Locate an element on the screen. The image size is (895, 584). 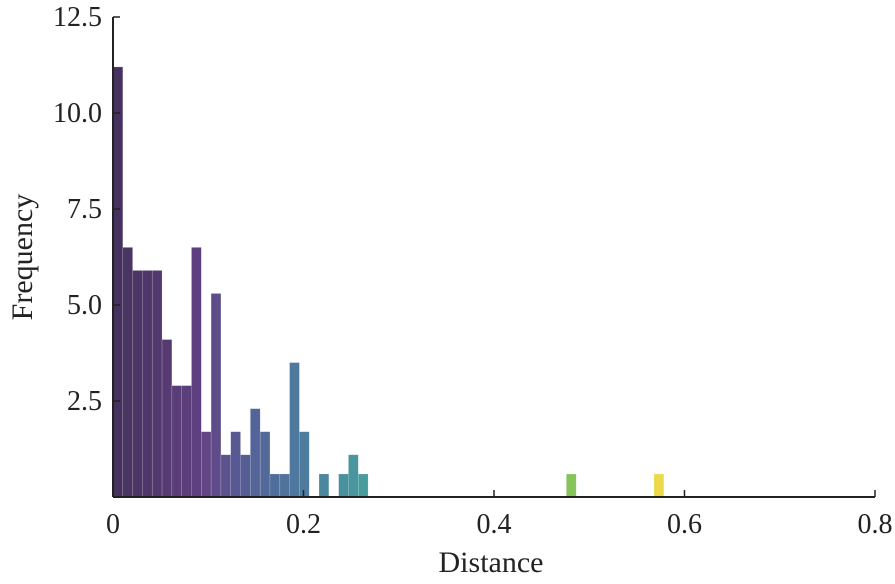
y-tick-label-2: 7.5 is located at coordinates (84, 209).